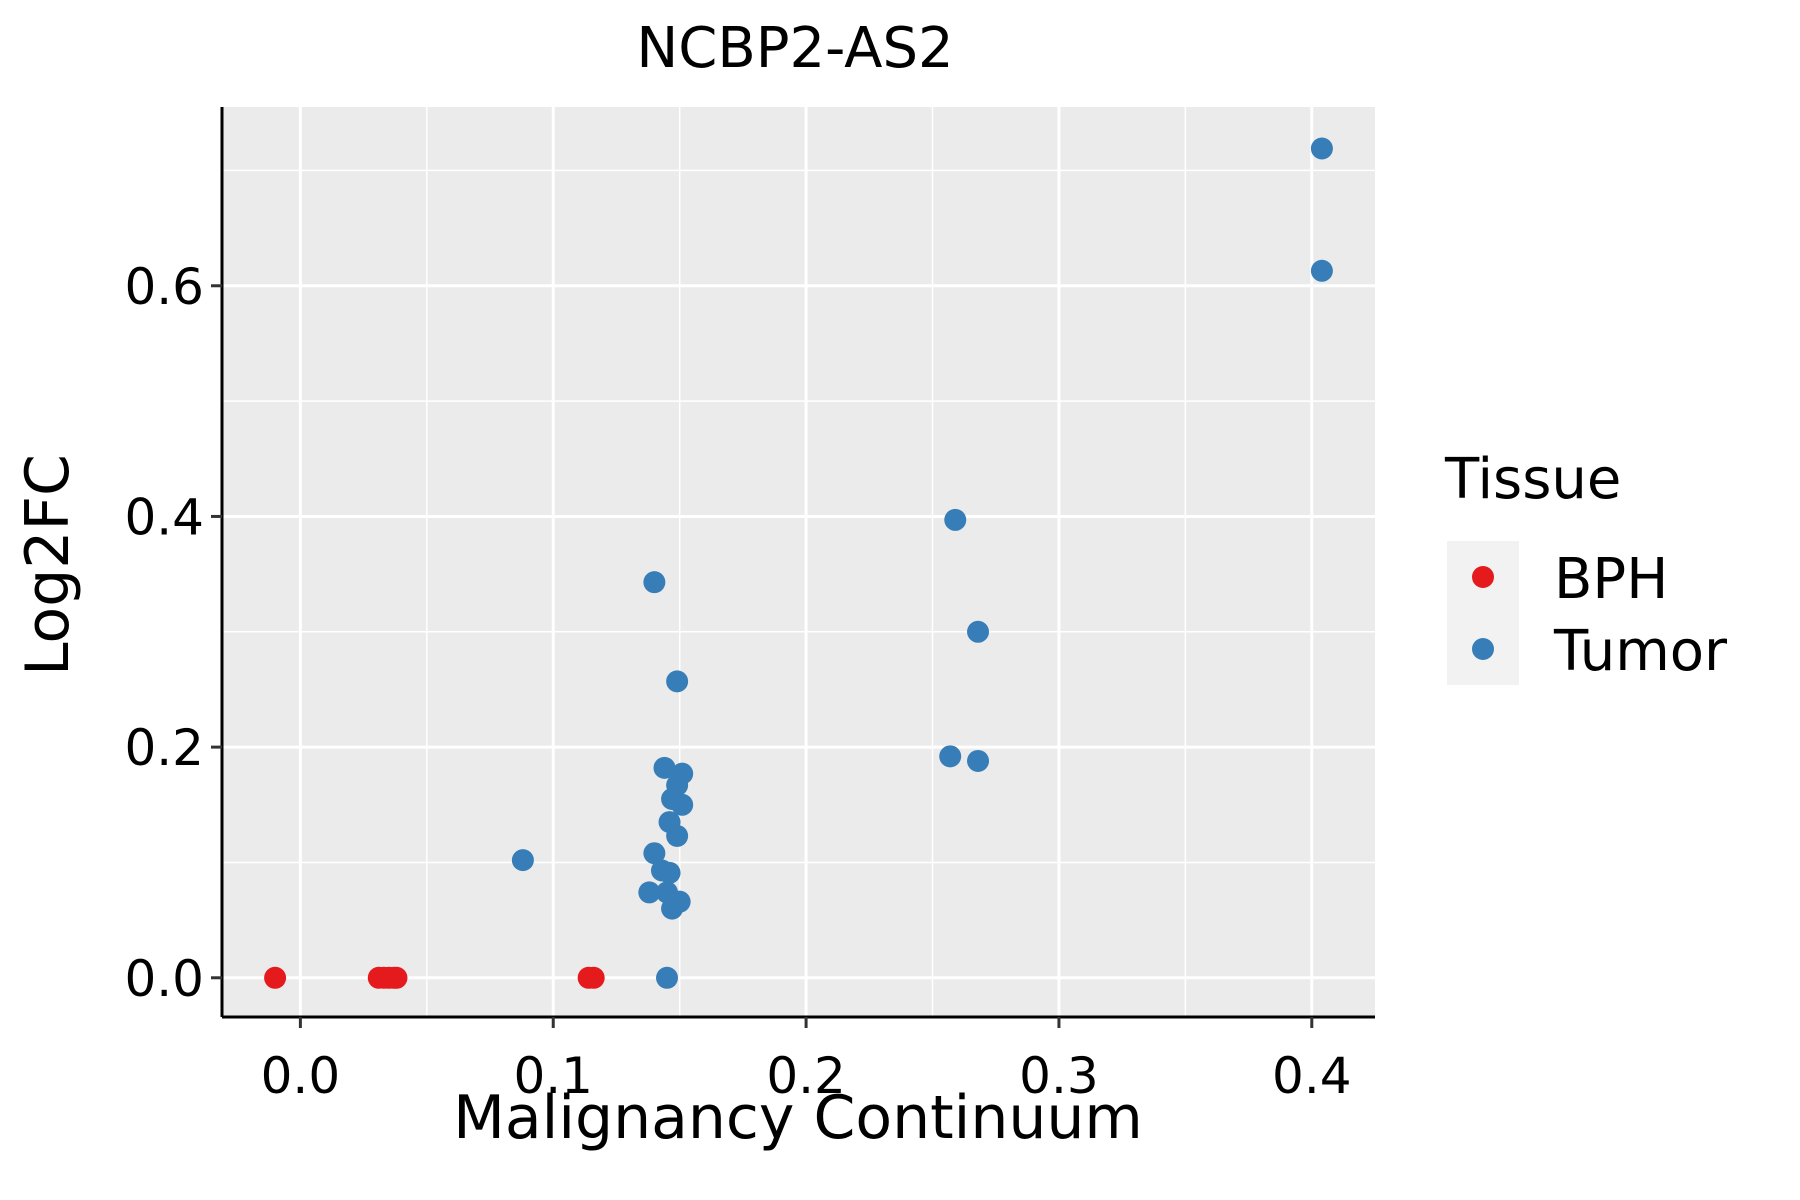 The width and height of the screenshot is (1800, 1200). Describe the element at coordinates (1483, 577) in the screenshot. I see `legend-marker-bph` at that location.